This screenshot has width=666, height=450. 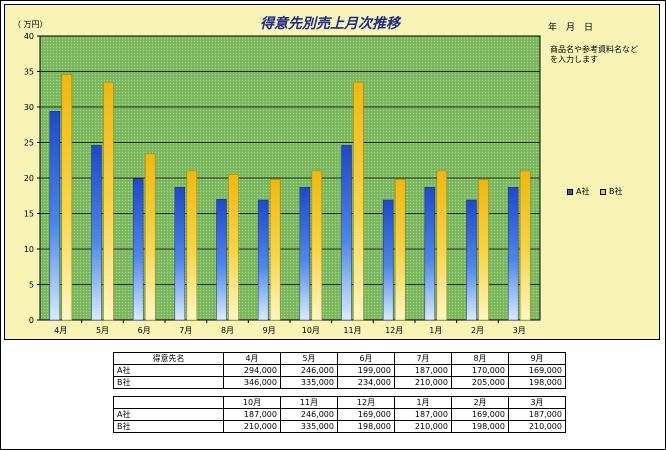 What do you see at coordinates (537, 402) in the screenshot?
I see `table2-month: 3月` at bounding box center [537, 402].